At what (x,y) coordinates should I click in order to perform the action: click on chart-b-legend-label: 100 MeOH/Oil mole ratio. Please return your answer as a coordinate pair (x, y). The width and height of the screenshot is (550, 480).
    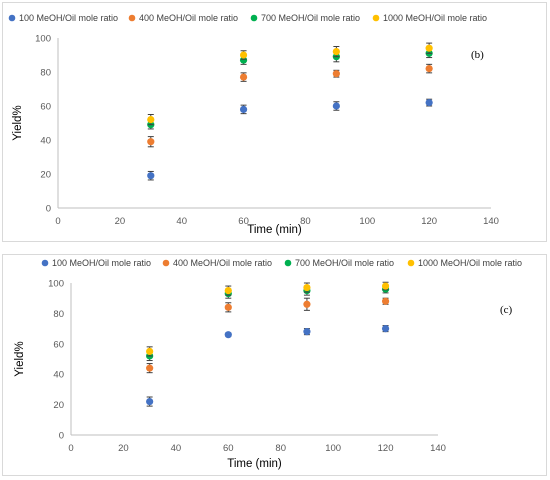
    Looking at the image, I should click on (68, 18).